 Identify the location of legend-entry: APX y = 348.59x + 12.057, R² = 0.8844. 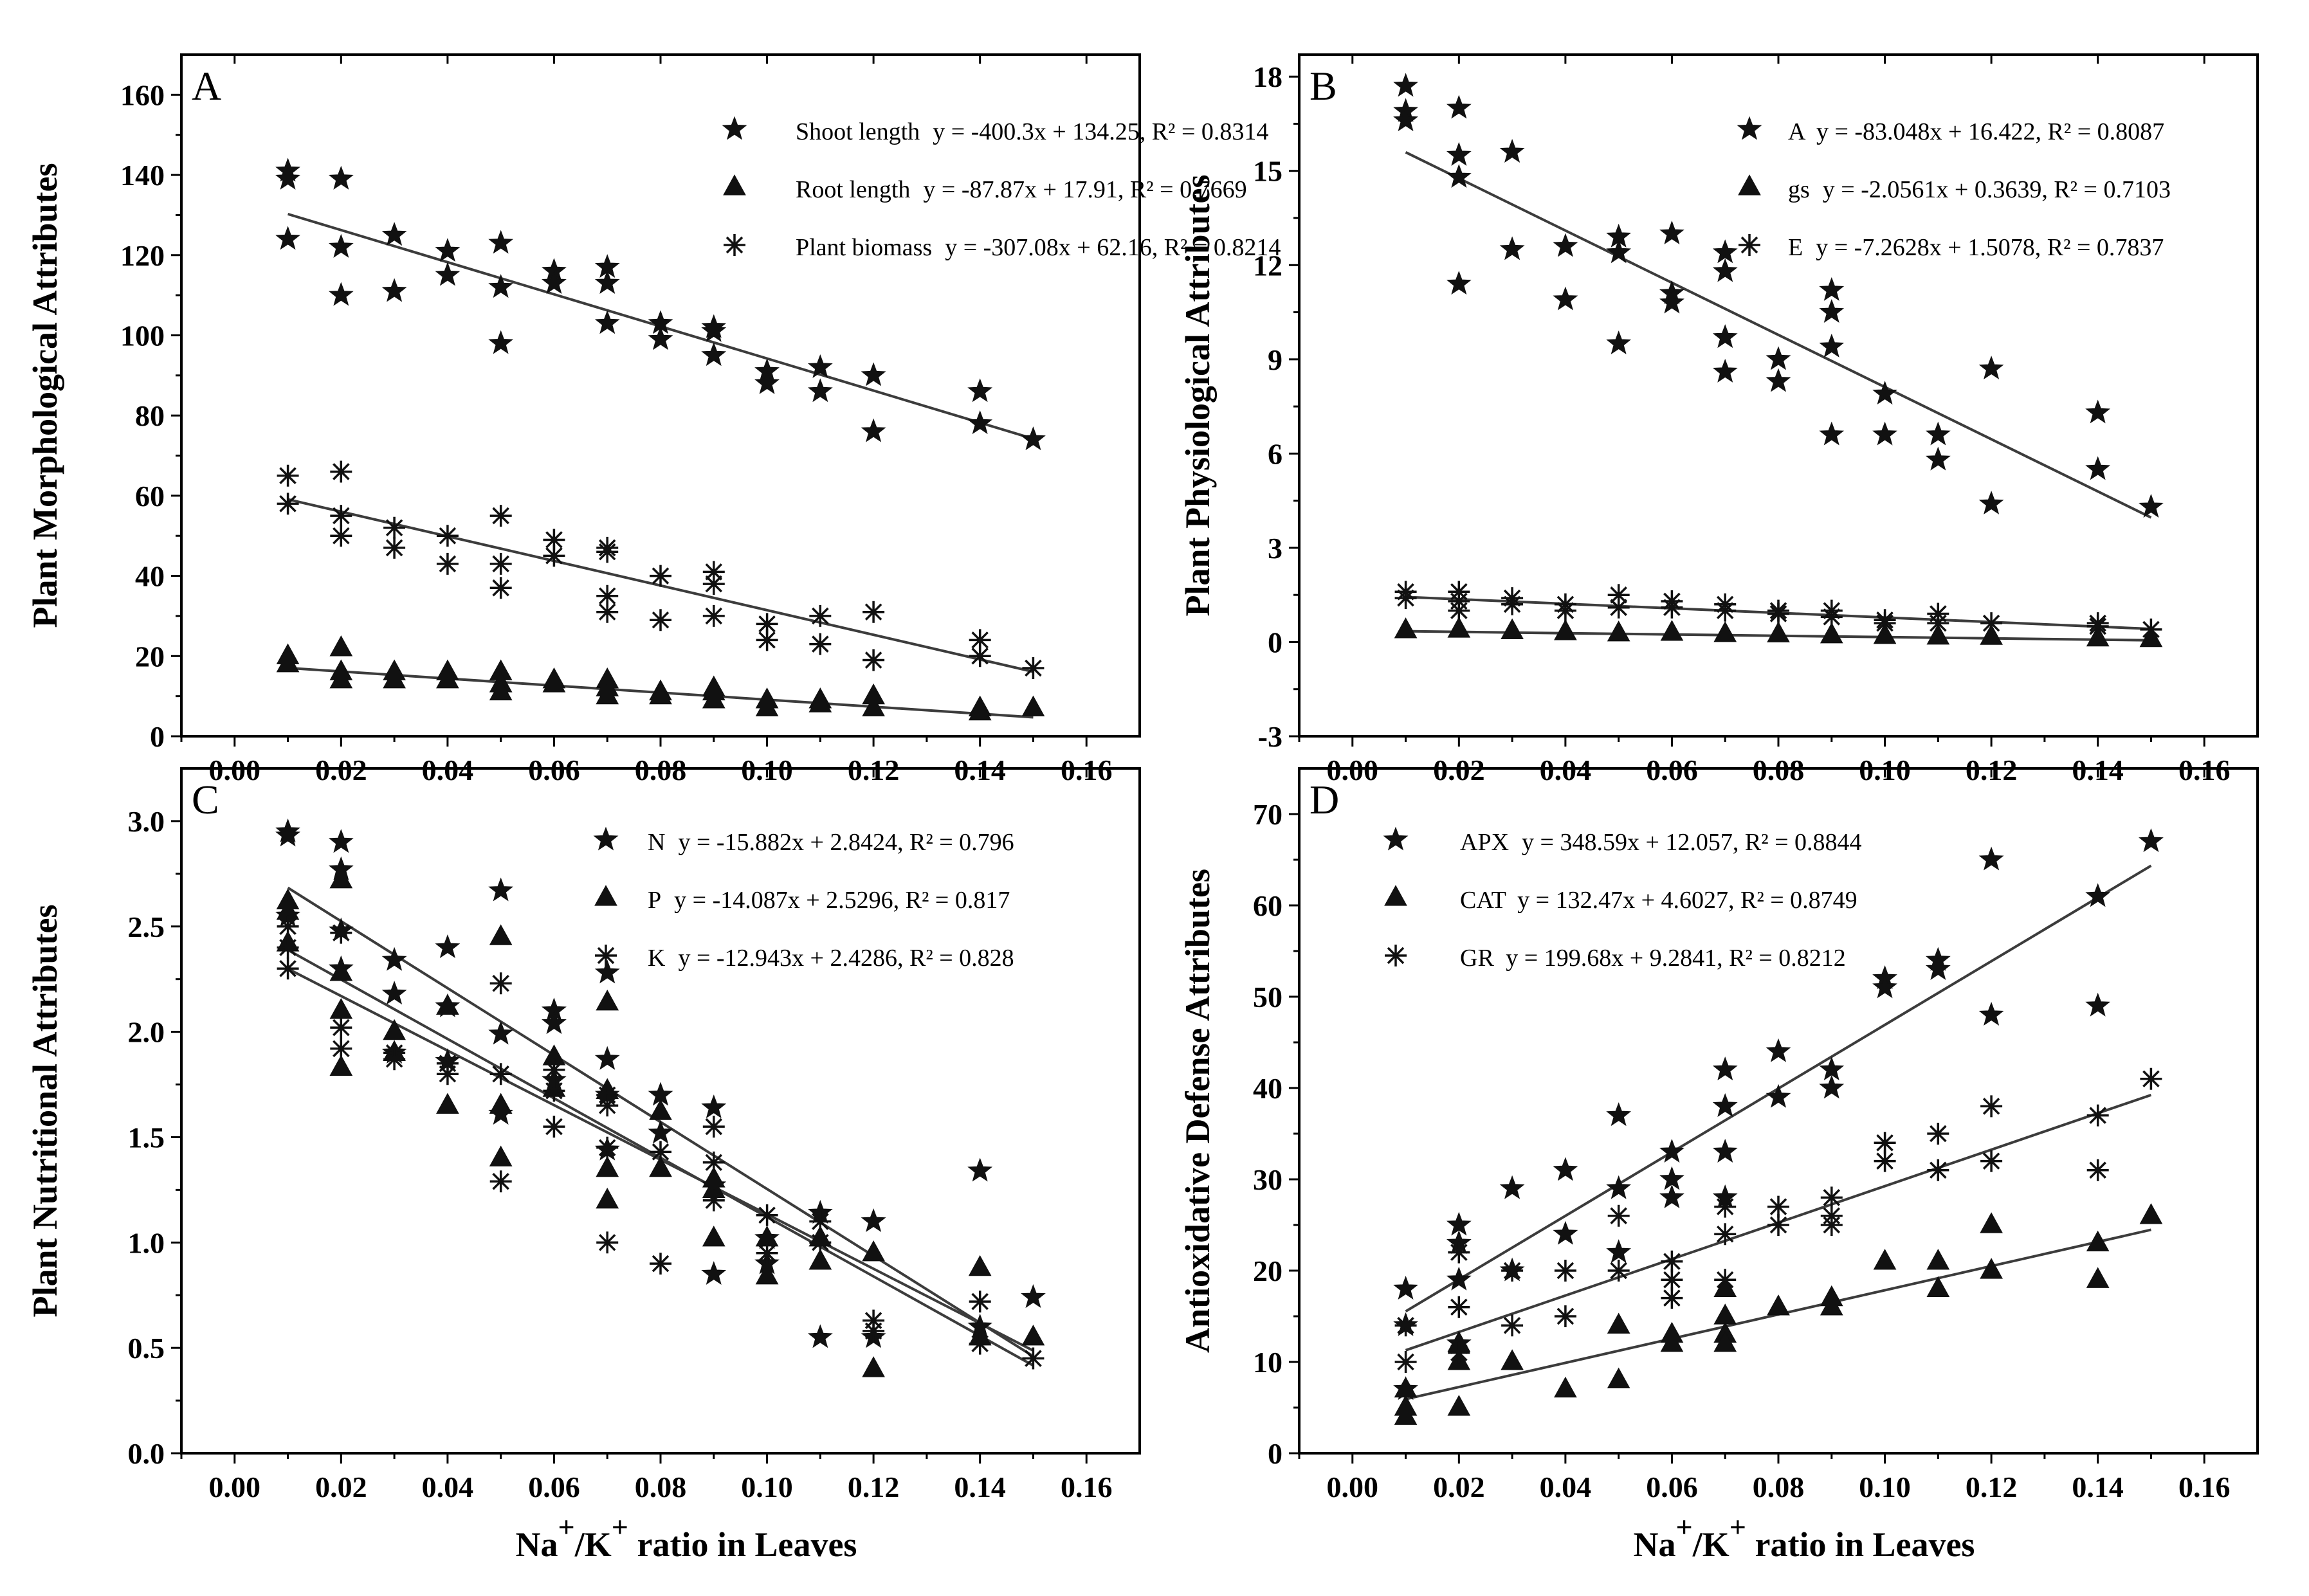
(1661, 842).